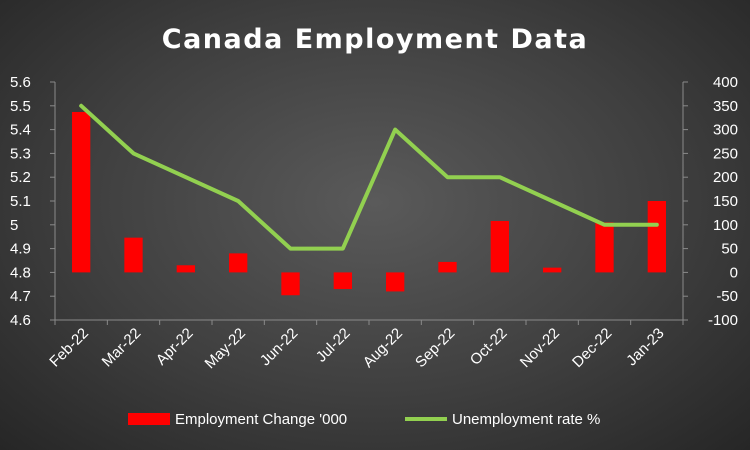 The width and height of the screenshot is (750, 450). Describe the element at coordinates (725, 82) in the screenshot. I see `y-right-tick-label: 400` at that location.